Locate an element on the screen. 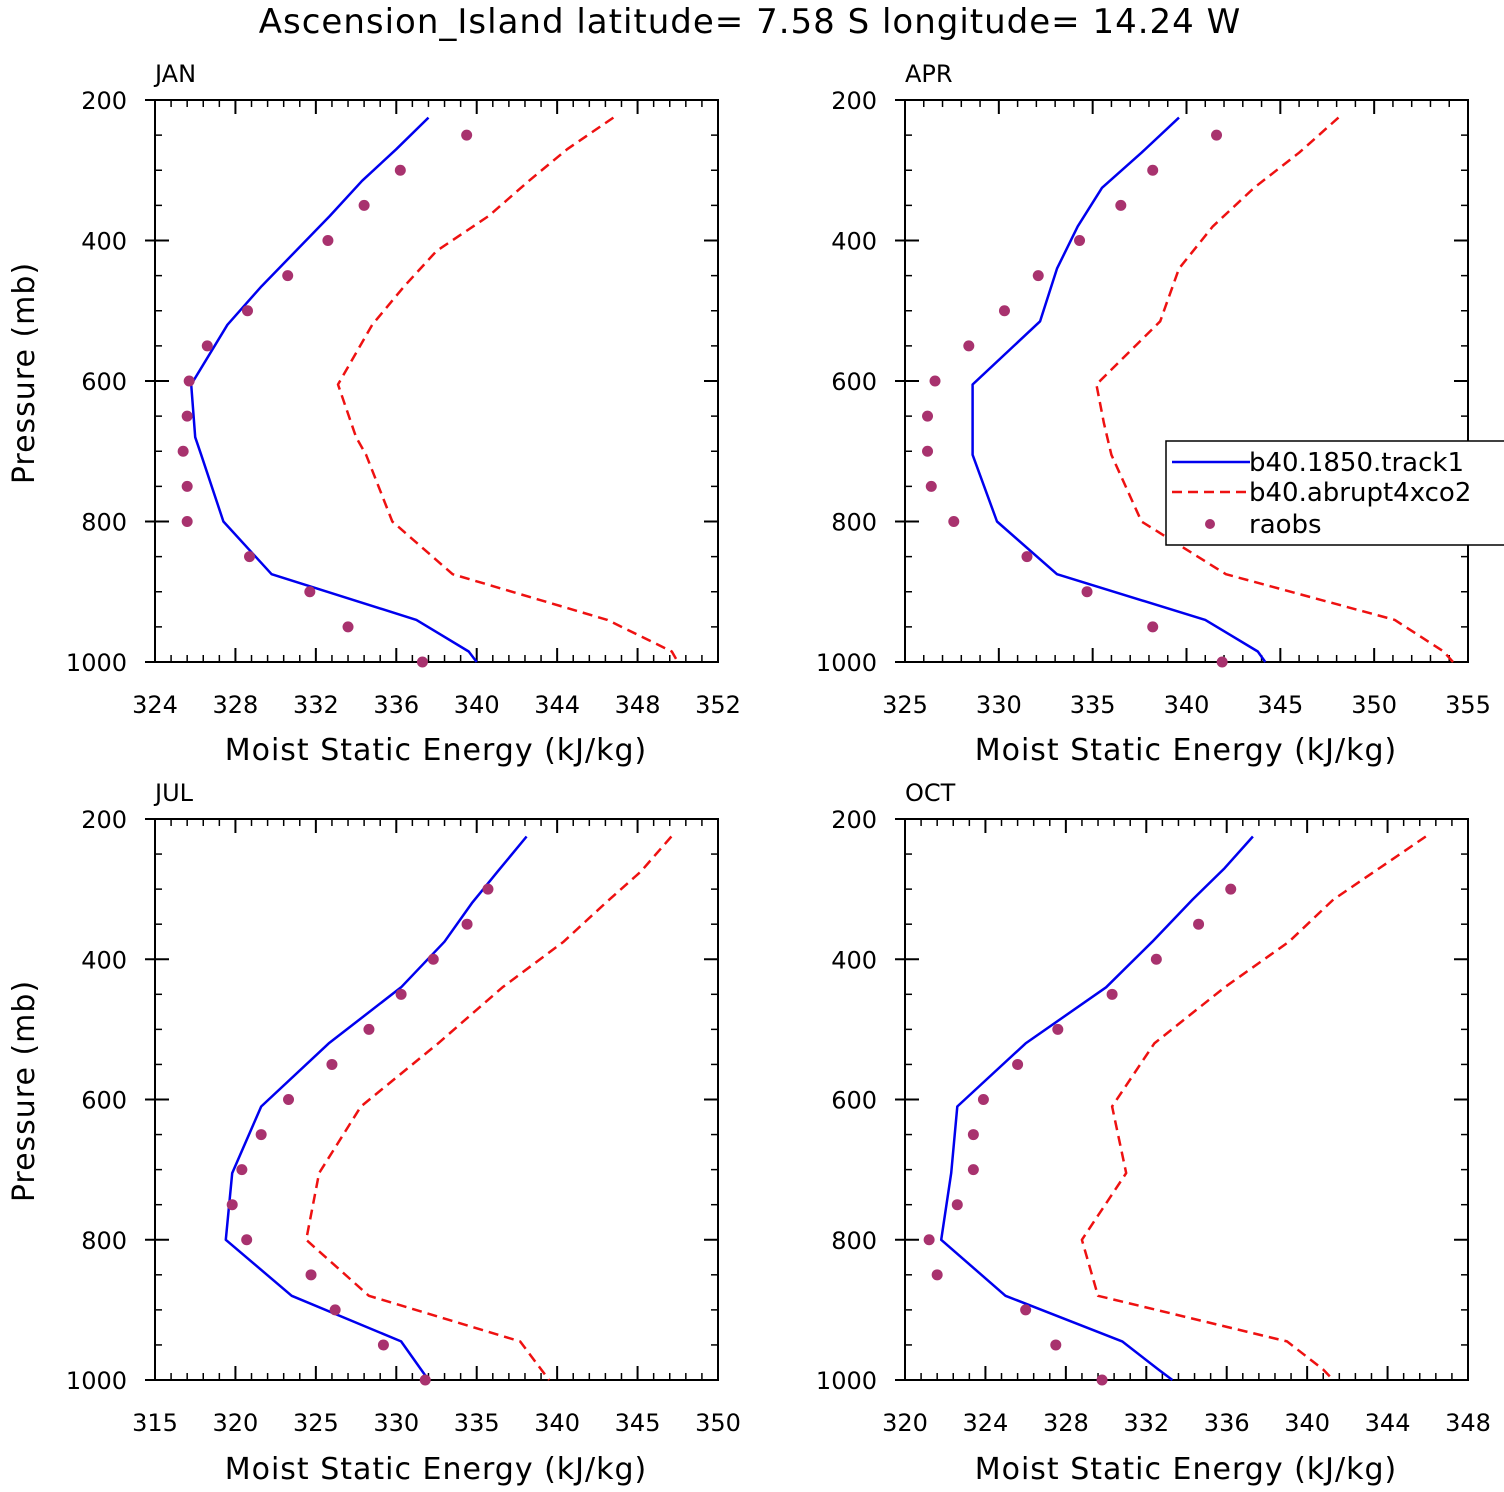 This screenshot has width=1504, height=1492. x-tick-label: 325 is located at coordinates (905, 705).